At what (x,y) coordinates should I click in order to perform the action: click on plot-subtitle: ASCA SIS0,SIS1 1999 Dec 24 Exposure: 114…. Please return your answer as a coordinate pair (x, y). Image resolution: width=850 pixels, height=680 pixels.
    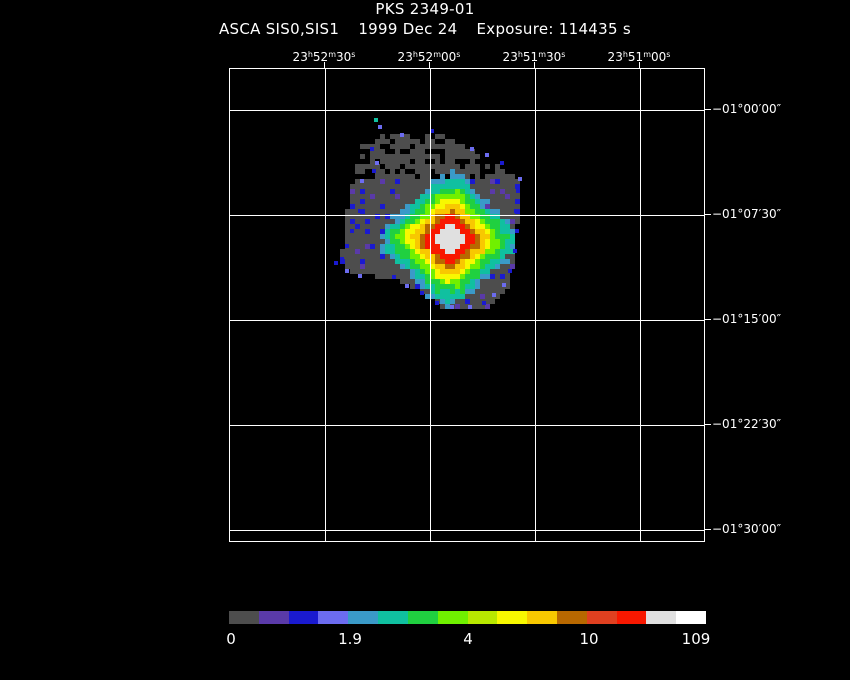
    Looking at the image, I should click on (425, 29).